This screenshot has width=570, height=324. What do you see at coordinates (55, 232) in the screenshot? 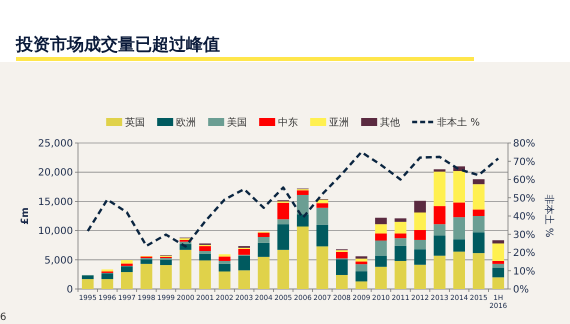
I see `y-tick-label: 10,000` at bounding box center [55, 232].